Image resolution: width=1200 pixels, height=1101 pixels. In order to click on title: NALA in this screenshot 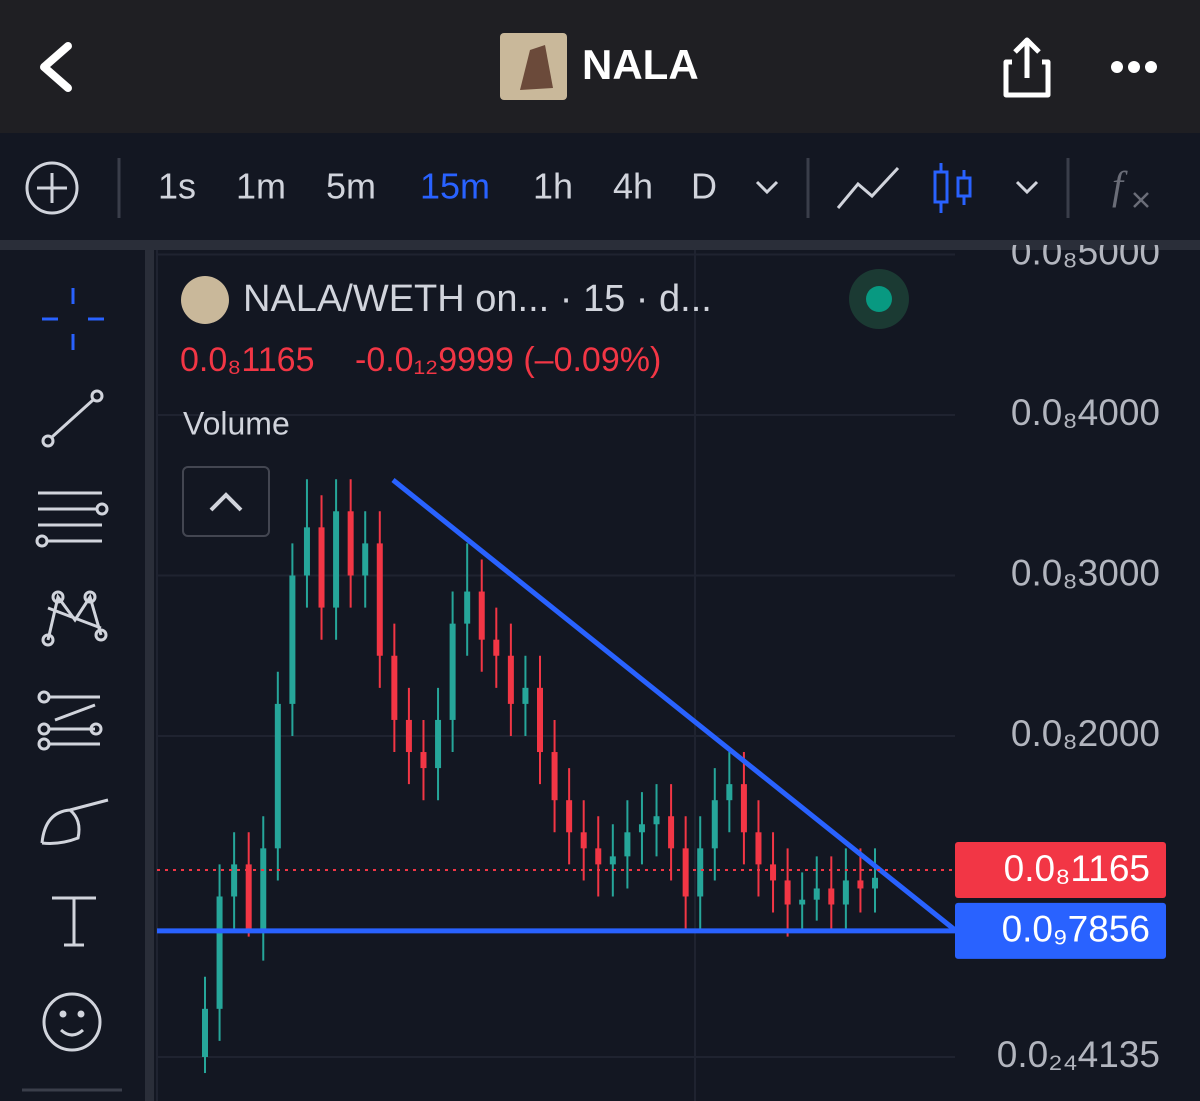, I will do `click(640, 64)`.